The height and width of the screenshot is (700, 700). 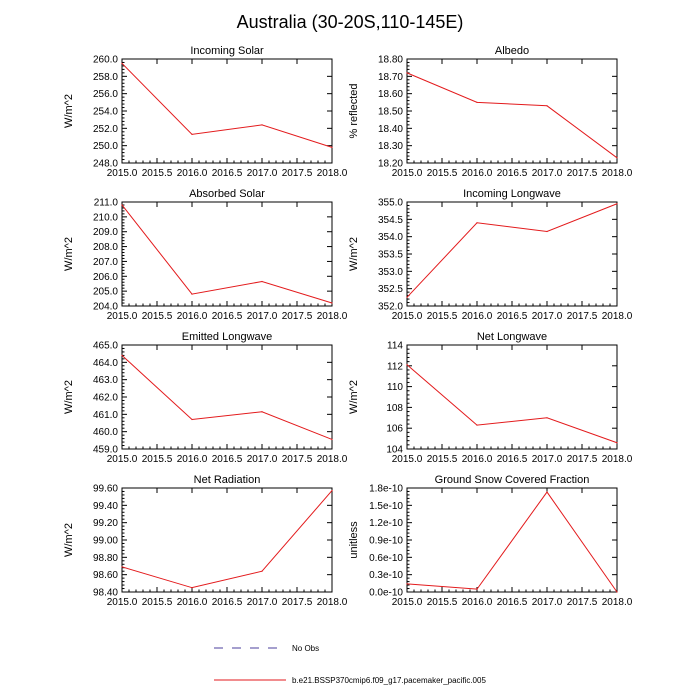 I want to click on y-tick-label: 353.0, so click(x=390, y=272).